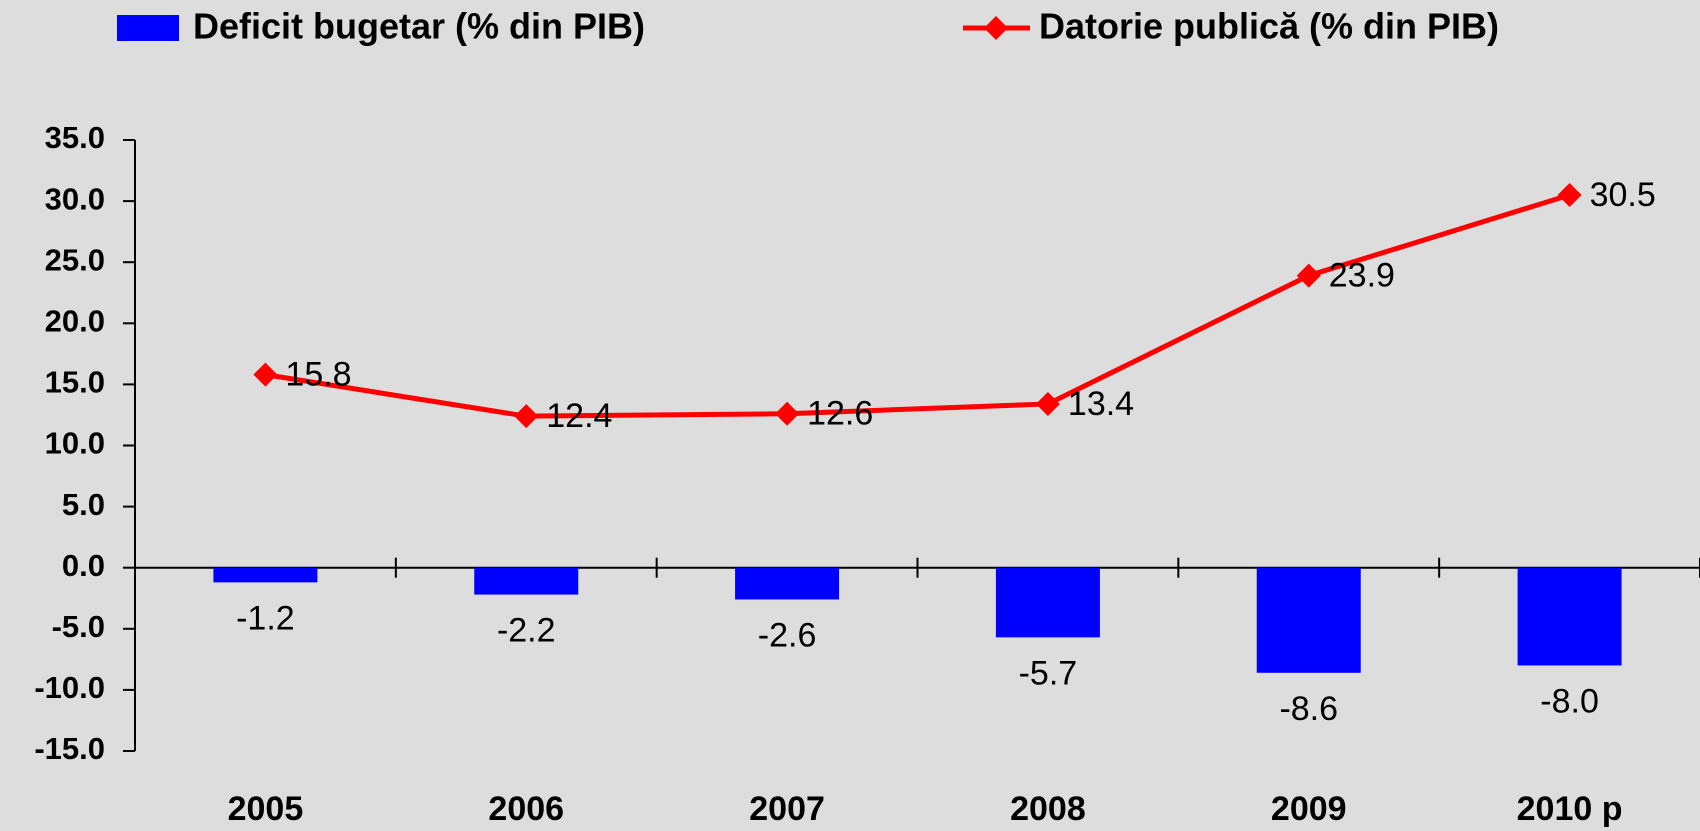 This screenshot has height=831, width=1700. What do you see at coordinates (840, 414) in the screenshot?
I see `data-label: 12.6` at bounding box center [840, 414].